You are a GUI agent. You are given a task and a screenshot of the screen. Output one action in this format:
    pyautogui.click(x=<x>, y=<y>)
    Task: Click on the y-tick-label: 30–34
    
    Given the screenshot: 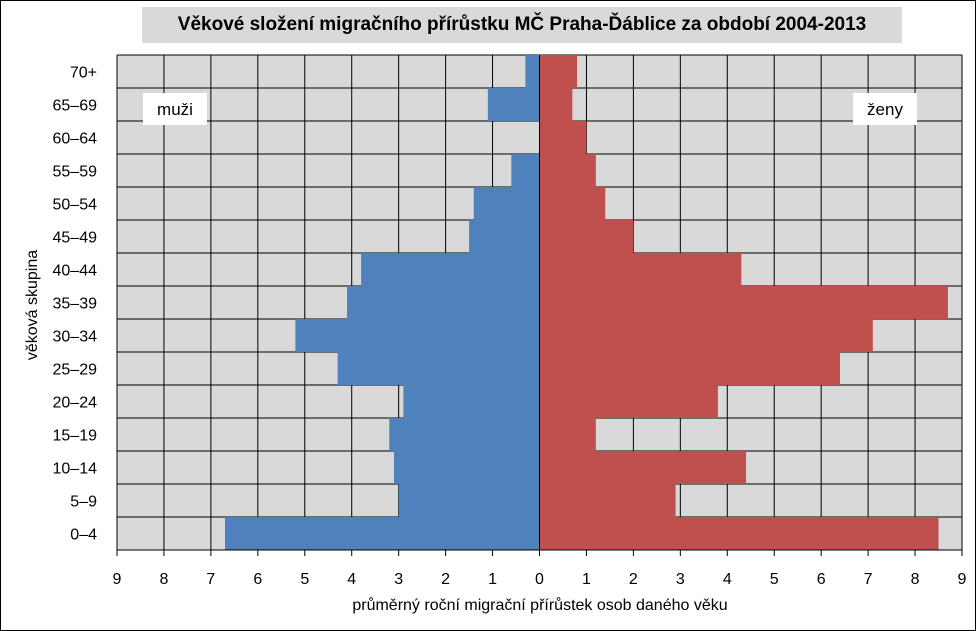 What is the action you would take?
    pyautogui.click(x=75, y=337)
    